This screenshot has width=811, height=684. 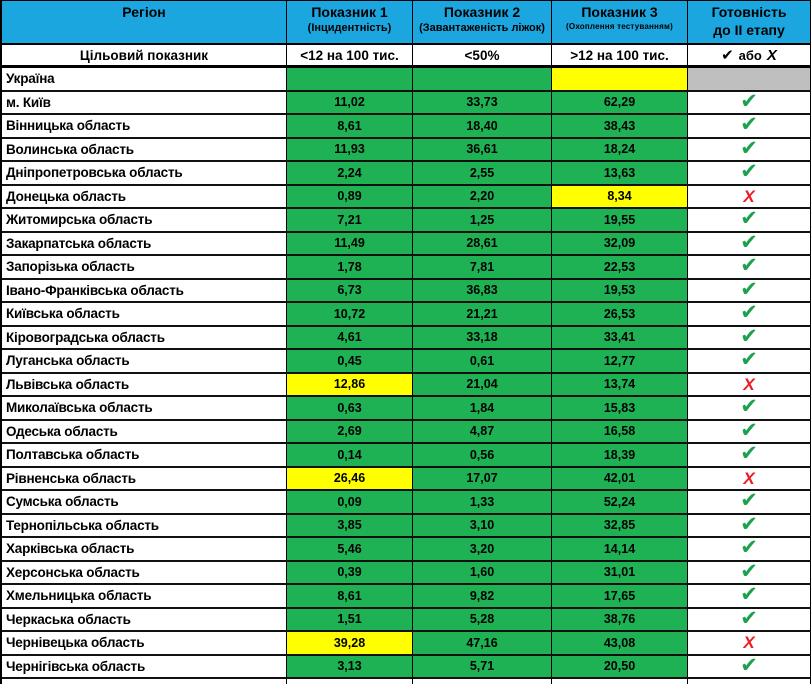 I want to click on header-indicator-3-subtitle: (Охоплення тестуванням), so click(x=619, y=26).